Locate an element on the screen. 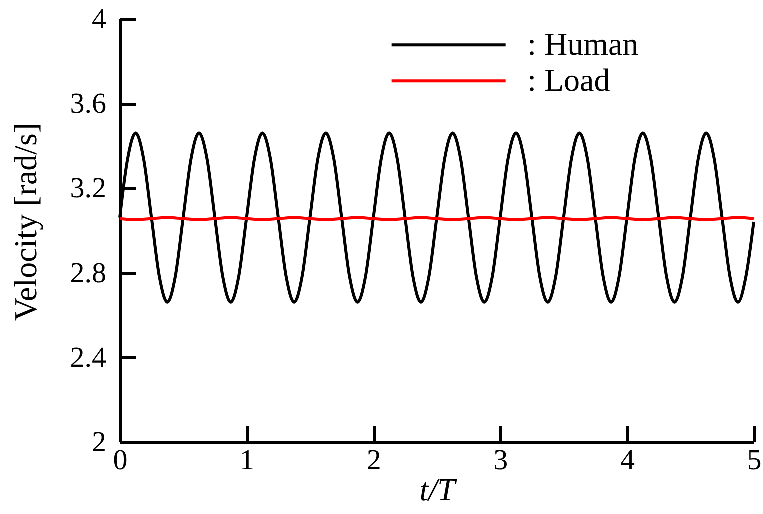 The width and height of the screenshot is (763, 514). legend-label: : Human is located at coordinates (583, 44).